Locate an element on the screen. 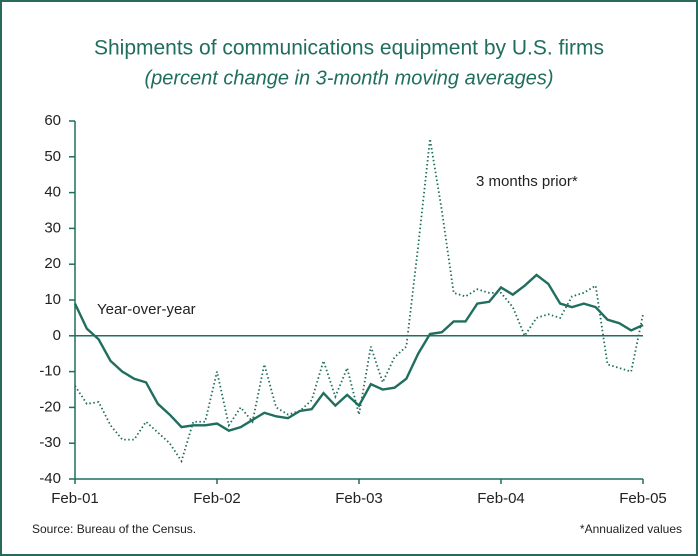 The image size is (698, 556). y-tick-label: 50 is located at coordinates (52, 156).